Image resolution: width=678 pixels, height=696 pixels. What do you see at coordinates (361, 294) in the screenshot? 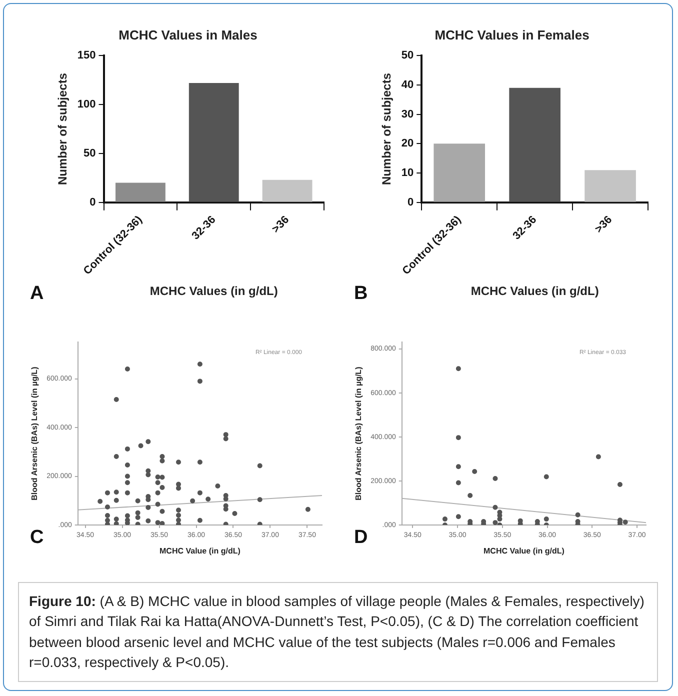
I see `text: B` at bounding box center [361, 294].